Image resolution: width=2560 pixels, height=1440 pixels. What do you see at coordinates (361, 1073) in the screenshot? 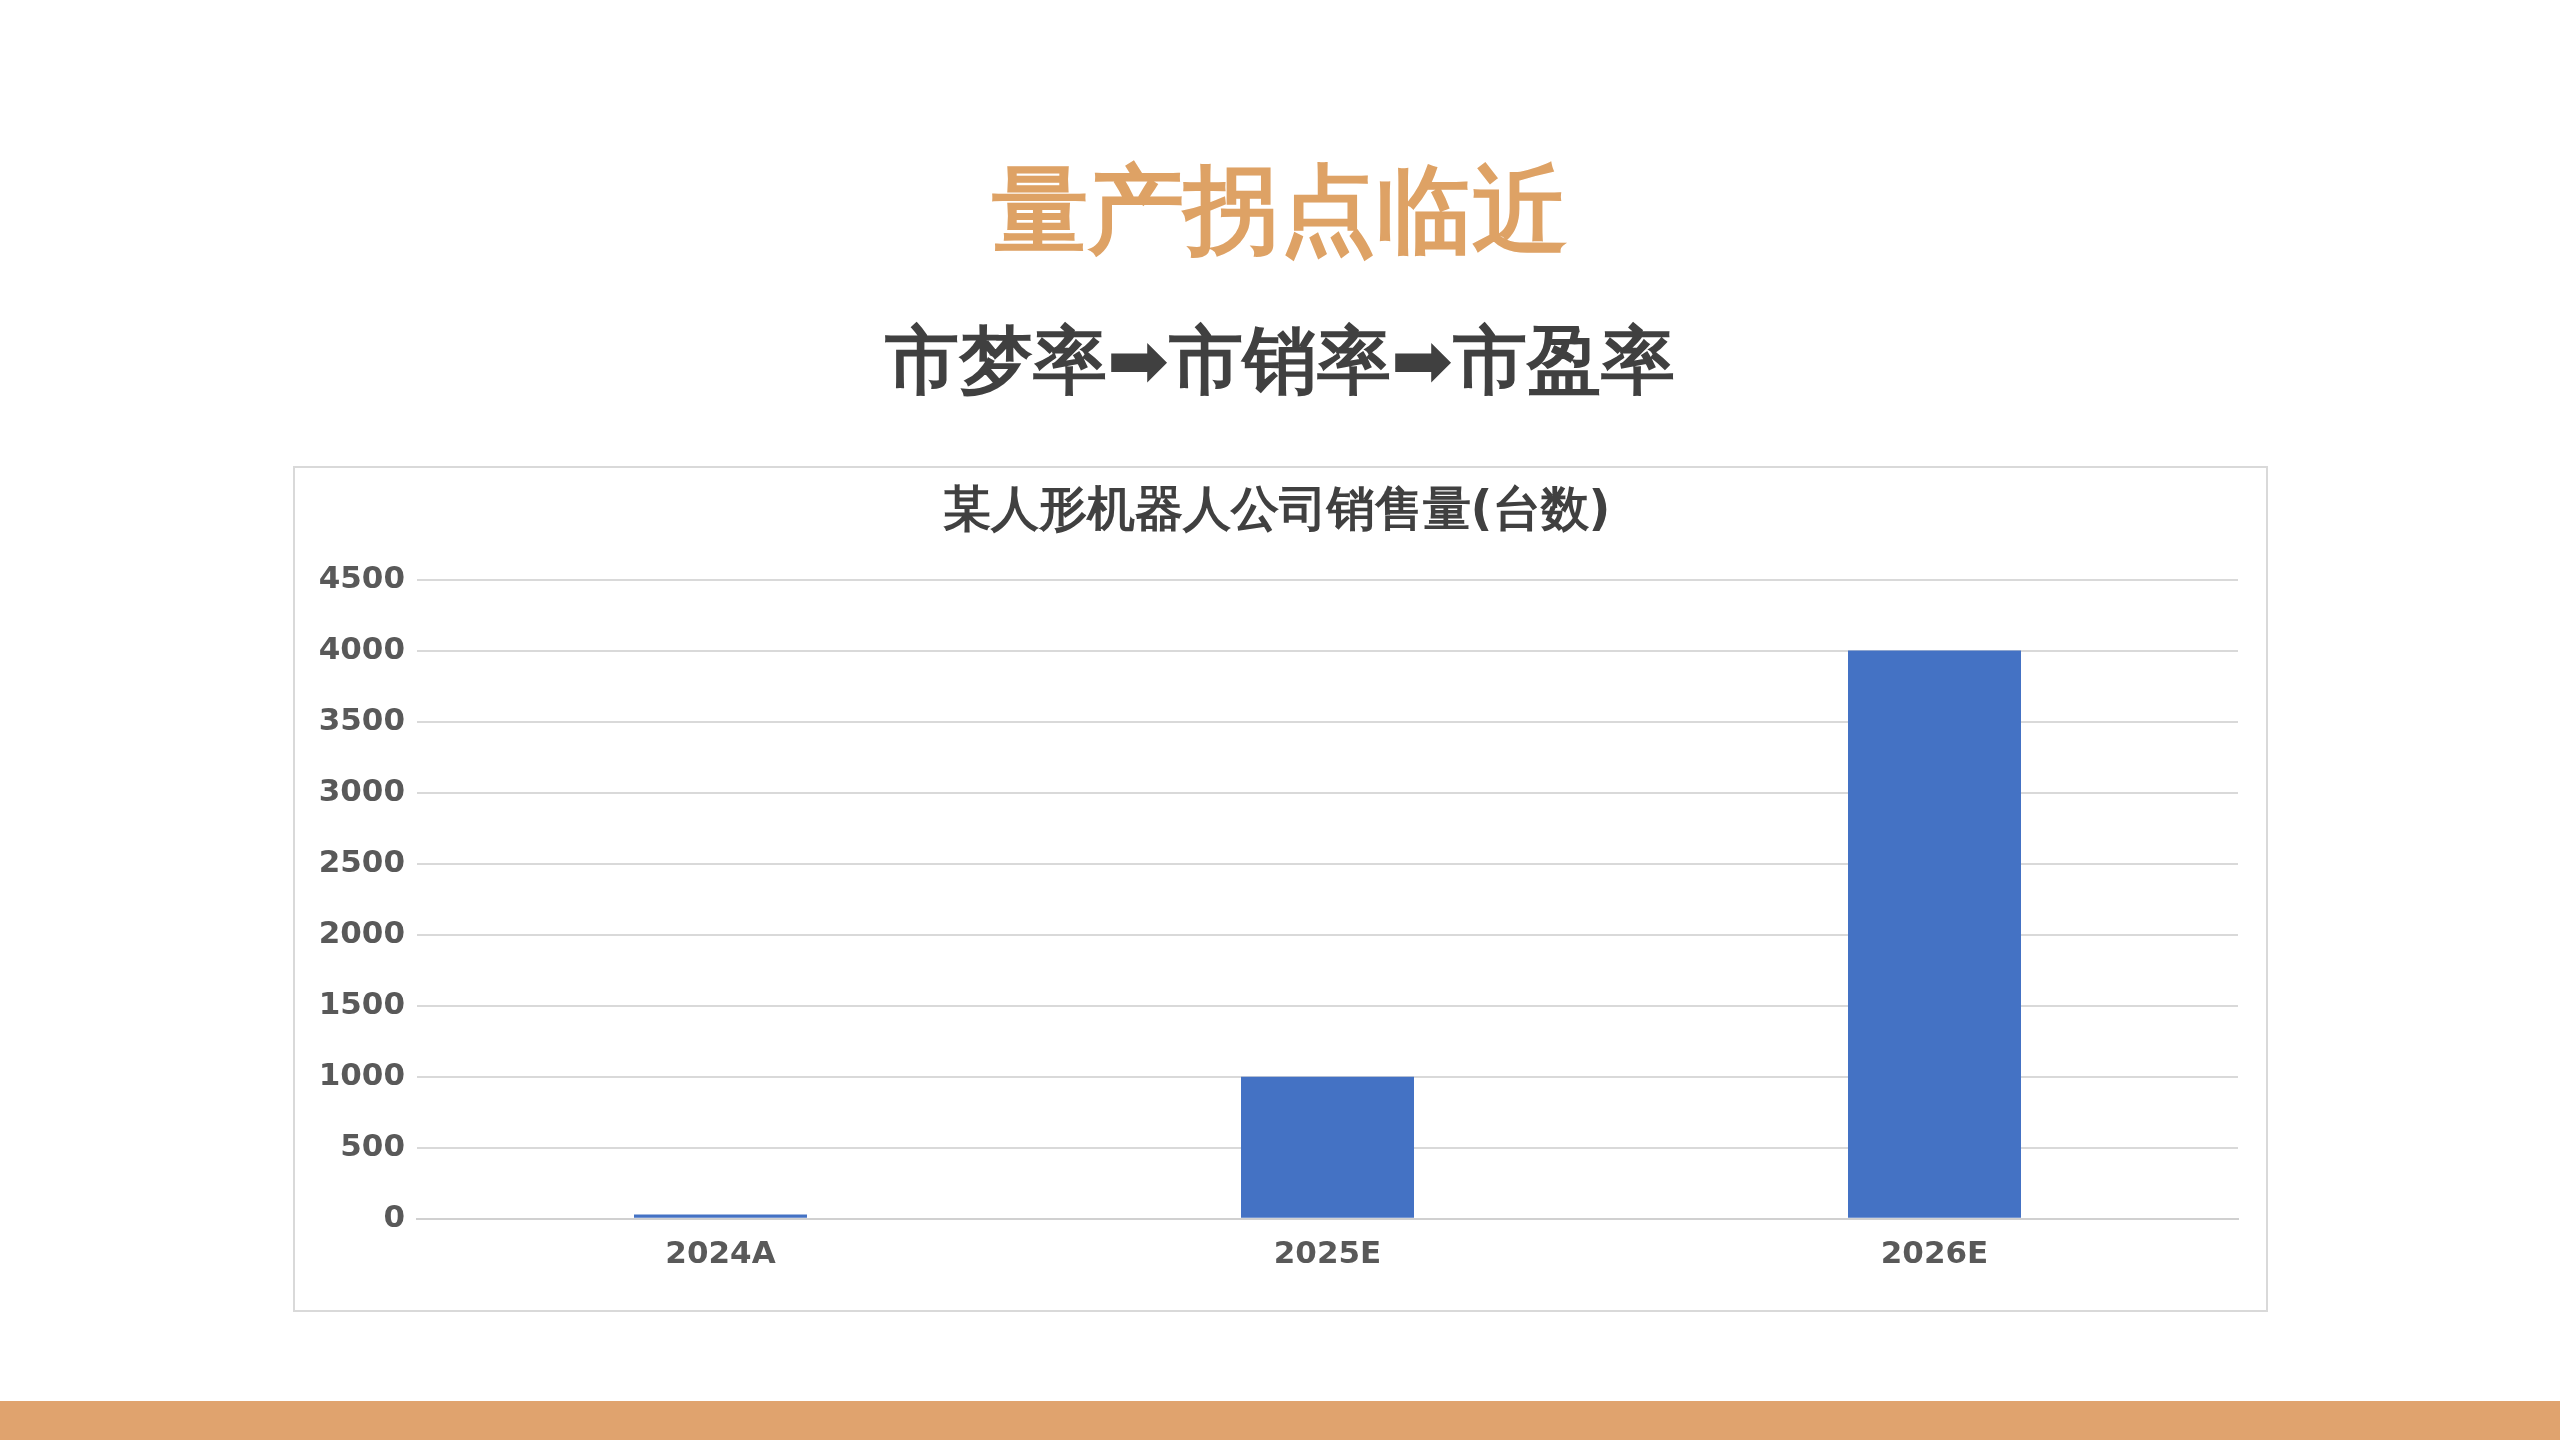
I see `y-tick-label: 1000` at bounding box center [361, 1073].